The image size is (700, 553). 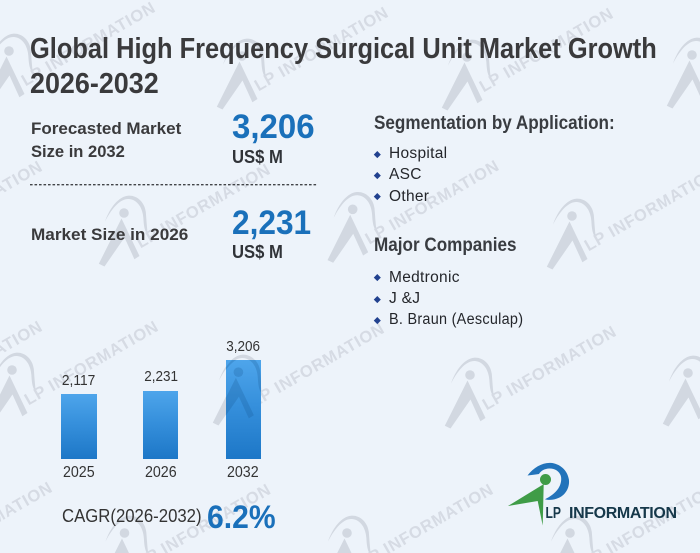 I want to click on svg-text: INFORMATION, so click(x=623, y=513).